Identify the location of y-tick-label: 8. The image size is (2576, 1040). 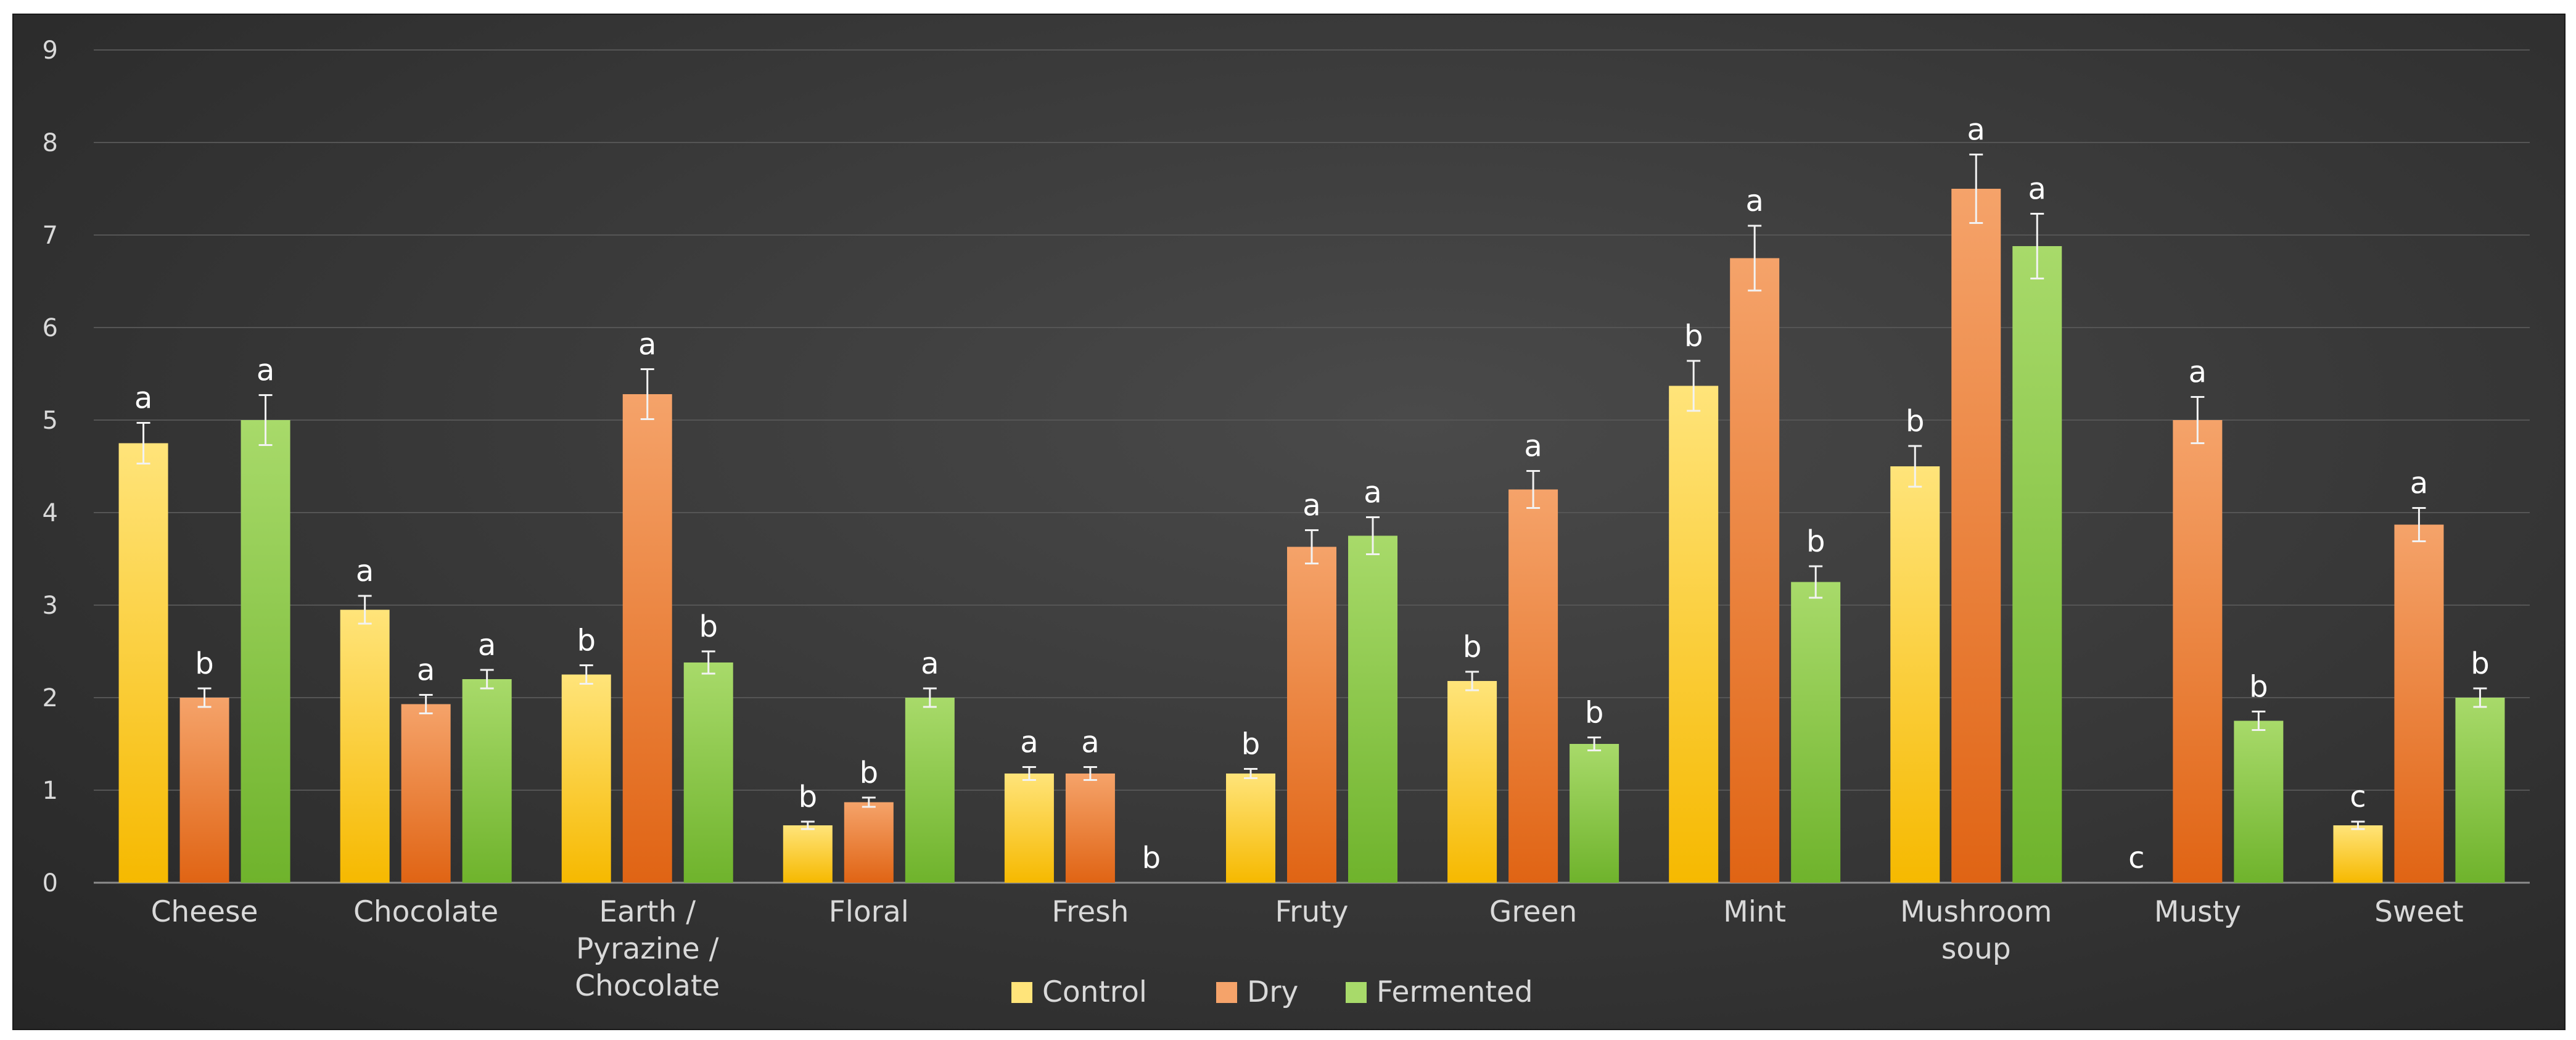
(50, 143).